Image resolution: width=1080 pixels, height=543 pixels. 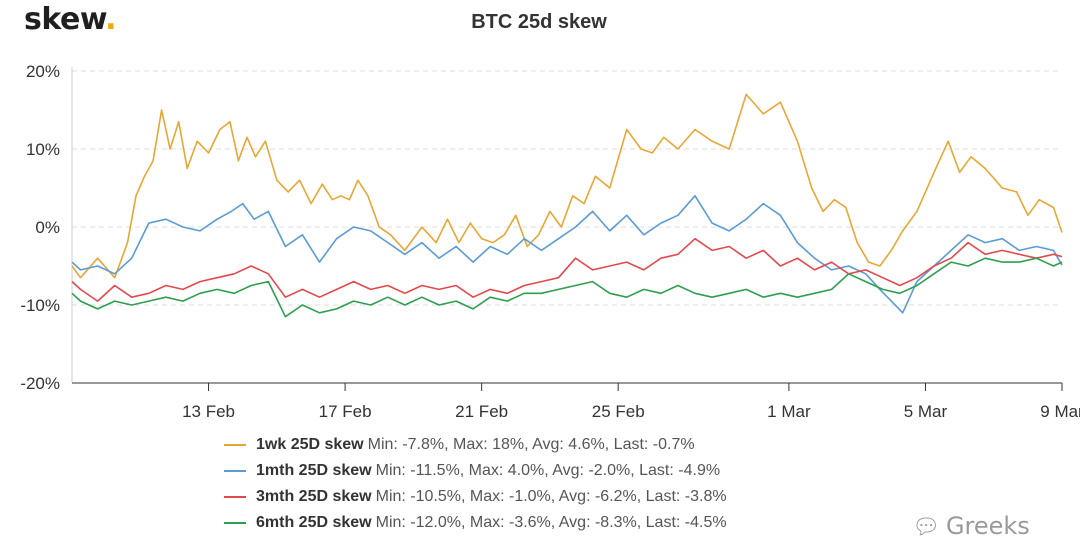 I want to click on x-axis: 13 Feb 17 Feb 21 Feb 25 Feb 1 Mar 5 Mar 9 Mar, so click(x=631, y=402).